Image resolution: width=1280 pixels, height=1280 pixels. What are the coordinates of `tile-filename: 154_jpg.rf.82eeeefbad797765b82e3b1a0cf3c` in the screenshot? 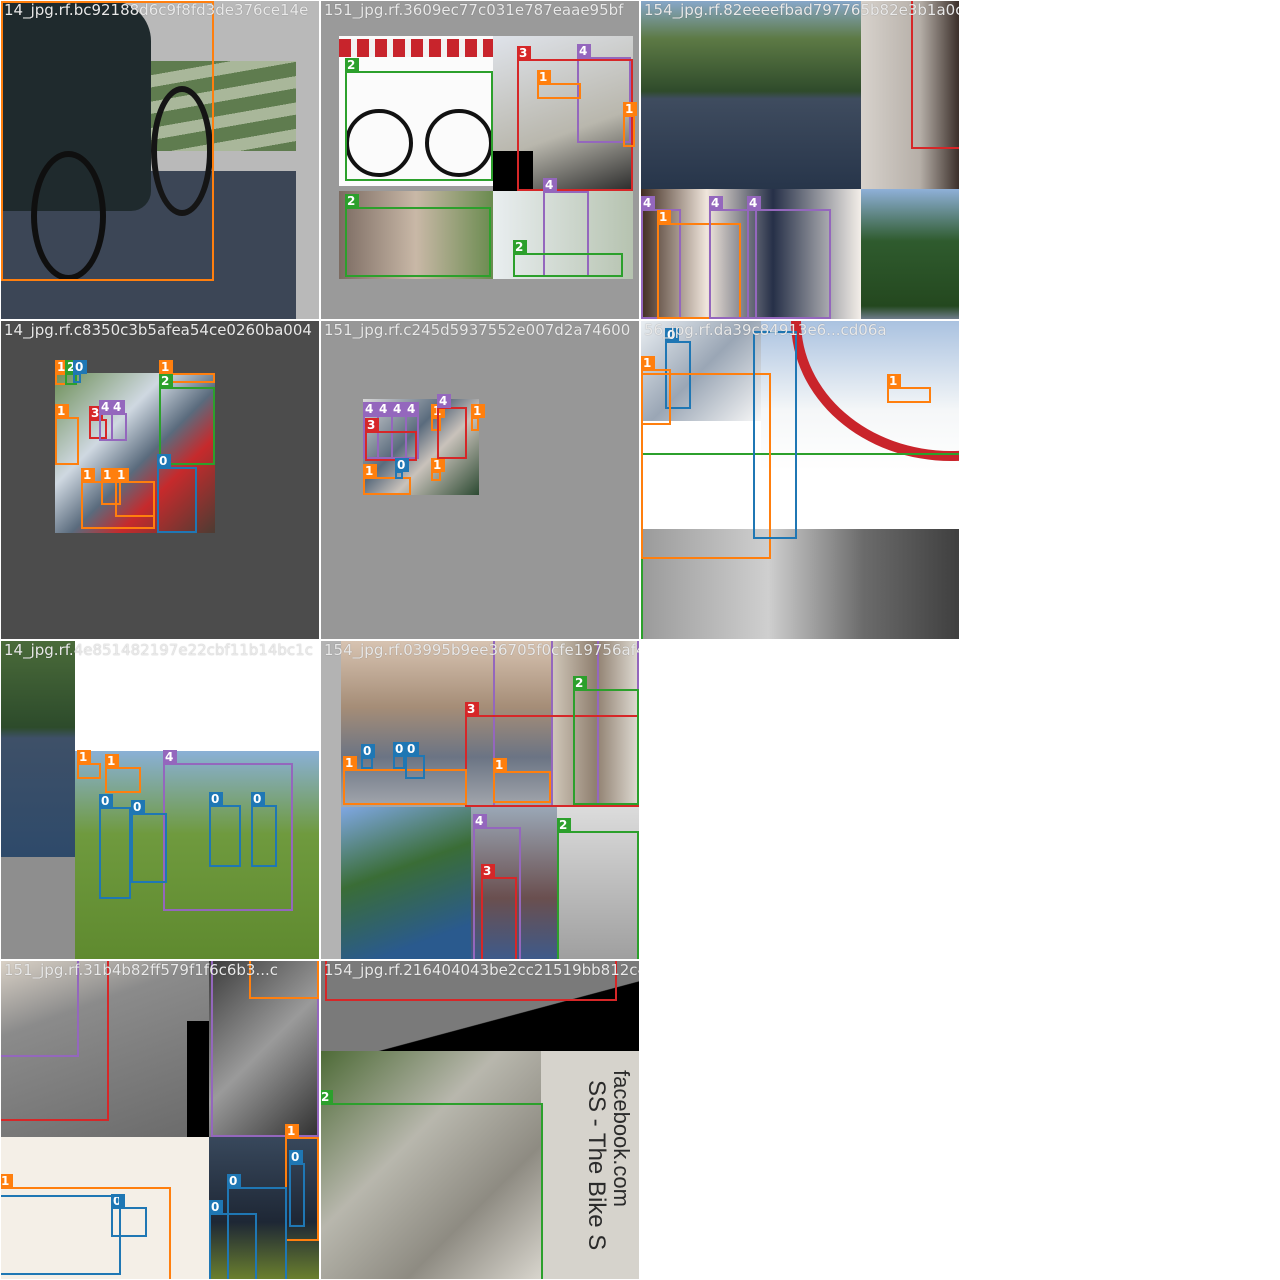 It's located at (801, 10).